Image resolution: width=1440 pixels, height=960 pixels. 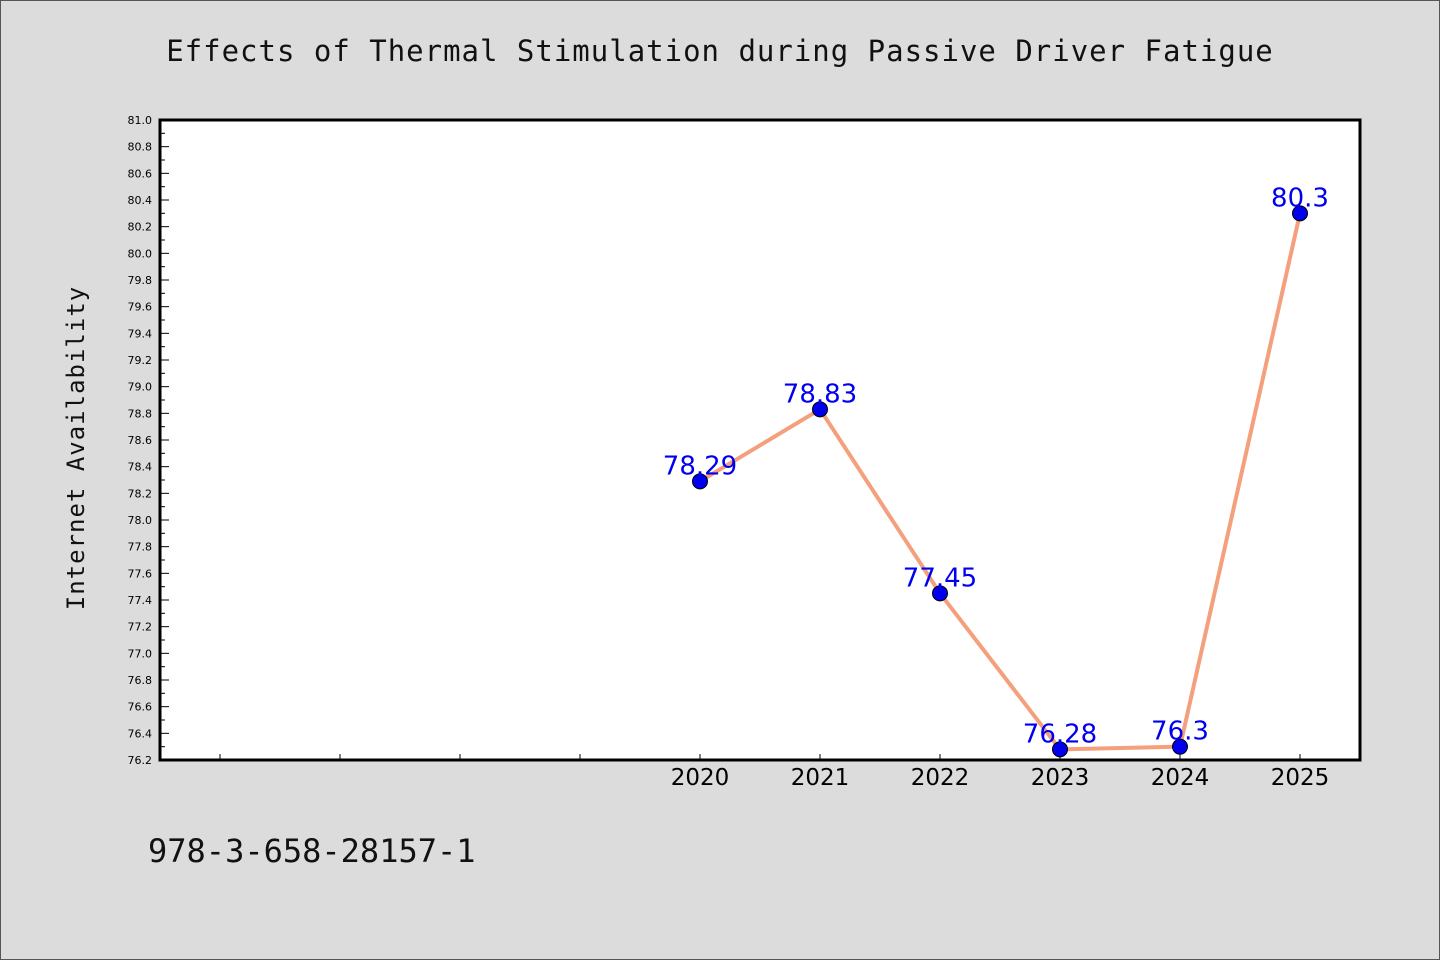 What do you see at coordinates (140, 307) in the screenshot?
I see `y-tick-label: 79.6` at bounding box center [140, 307].